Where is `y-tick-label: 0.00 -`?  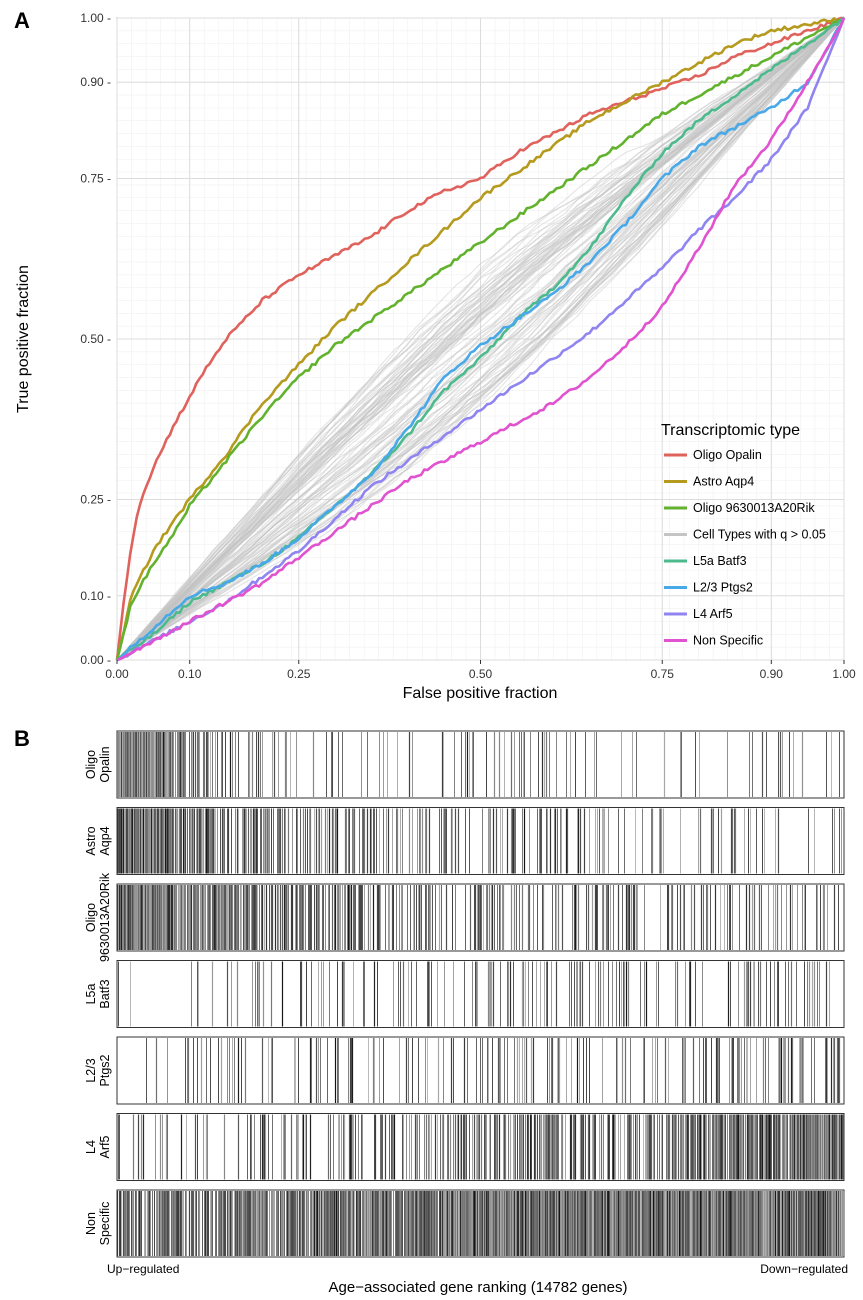 y-tick-label: 0.00 - is located at coordinates (95, 660).